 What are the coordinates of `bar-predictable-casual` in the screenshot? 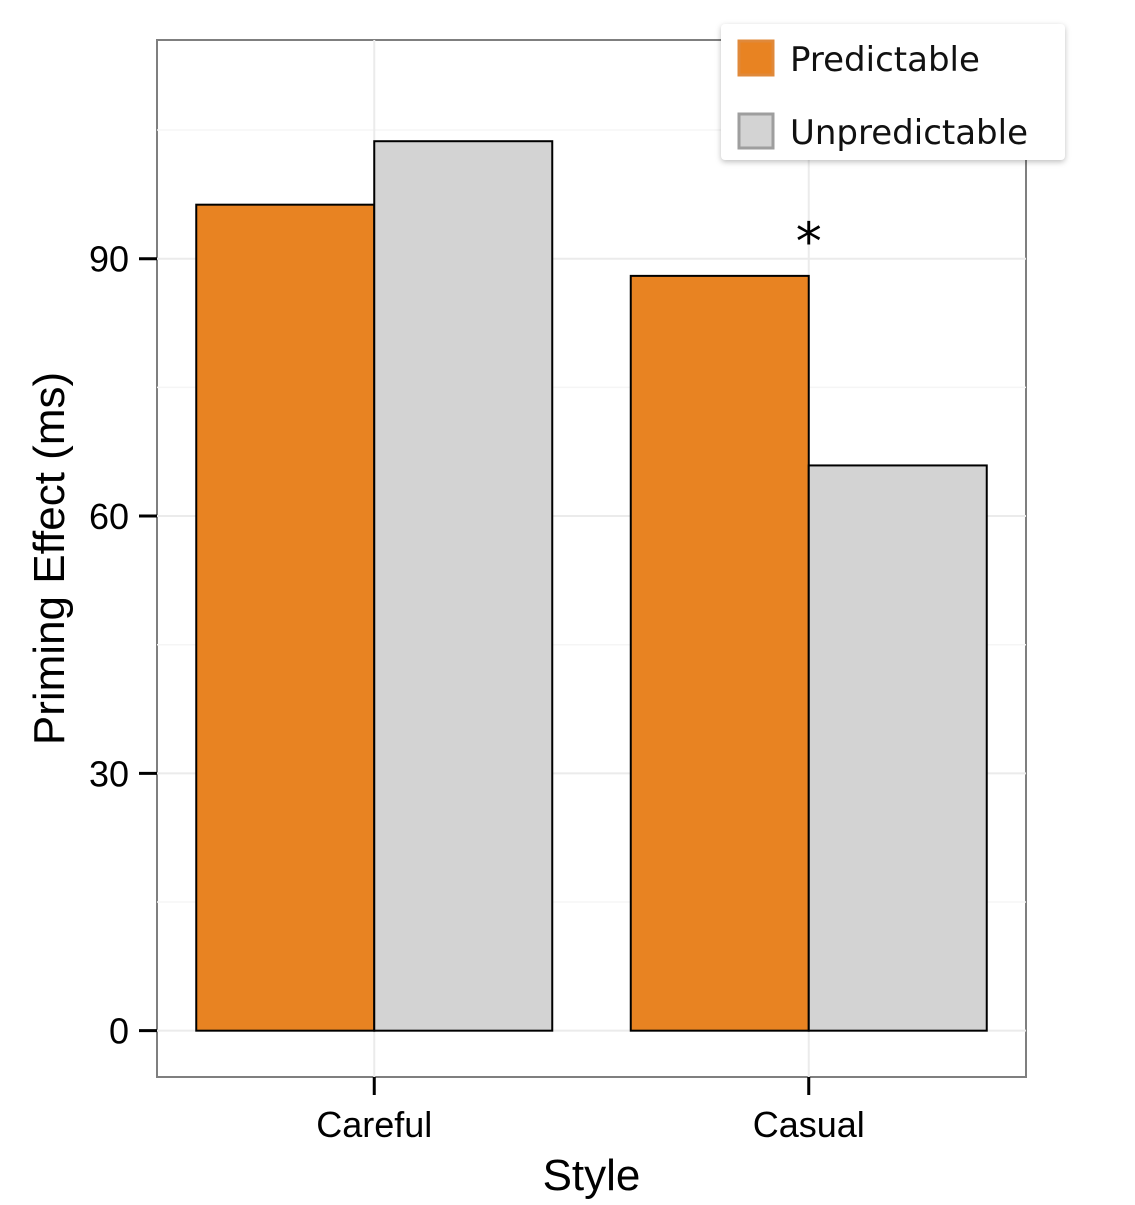 It's located at (719, 653).